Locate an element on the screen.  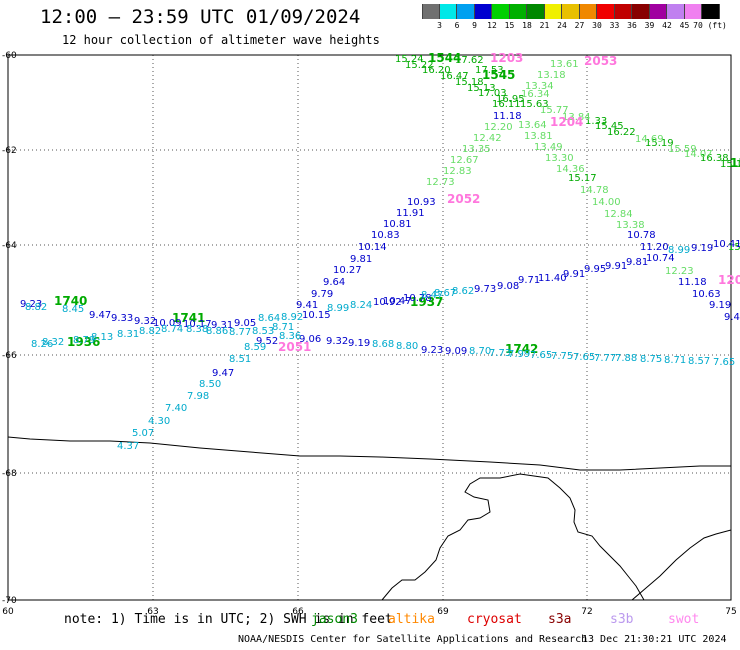
wave-height-label: 9.79 is located at coordinates (322, 294).